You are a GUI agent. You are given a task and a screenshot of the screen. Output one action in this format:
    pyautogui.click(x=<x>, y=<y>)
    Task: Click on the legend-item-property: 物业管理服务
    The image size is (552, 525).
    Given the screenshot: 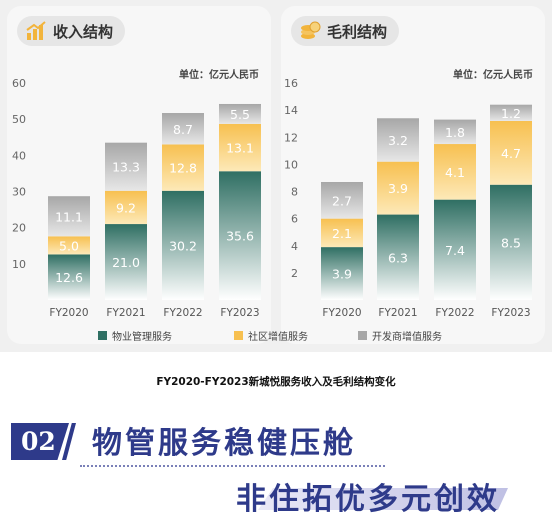 What is the action you would take?
    pyautogui.click(x=135, y=335)
    